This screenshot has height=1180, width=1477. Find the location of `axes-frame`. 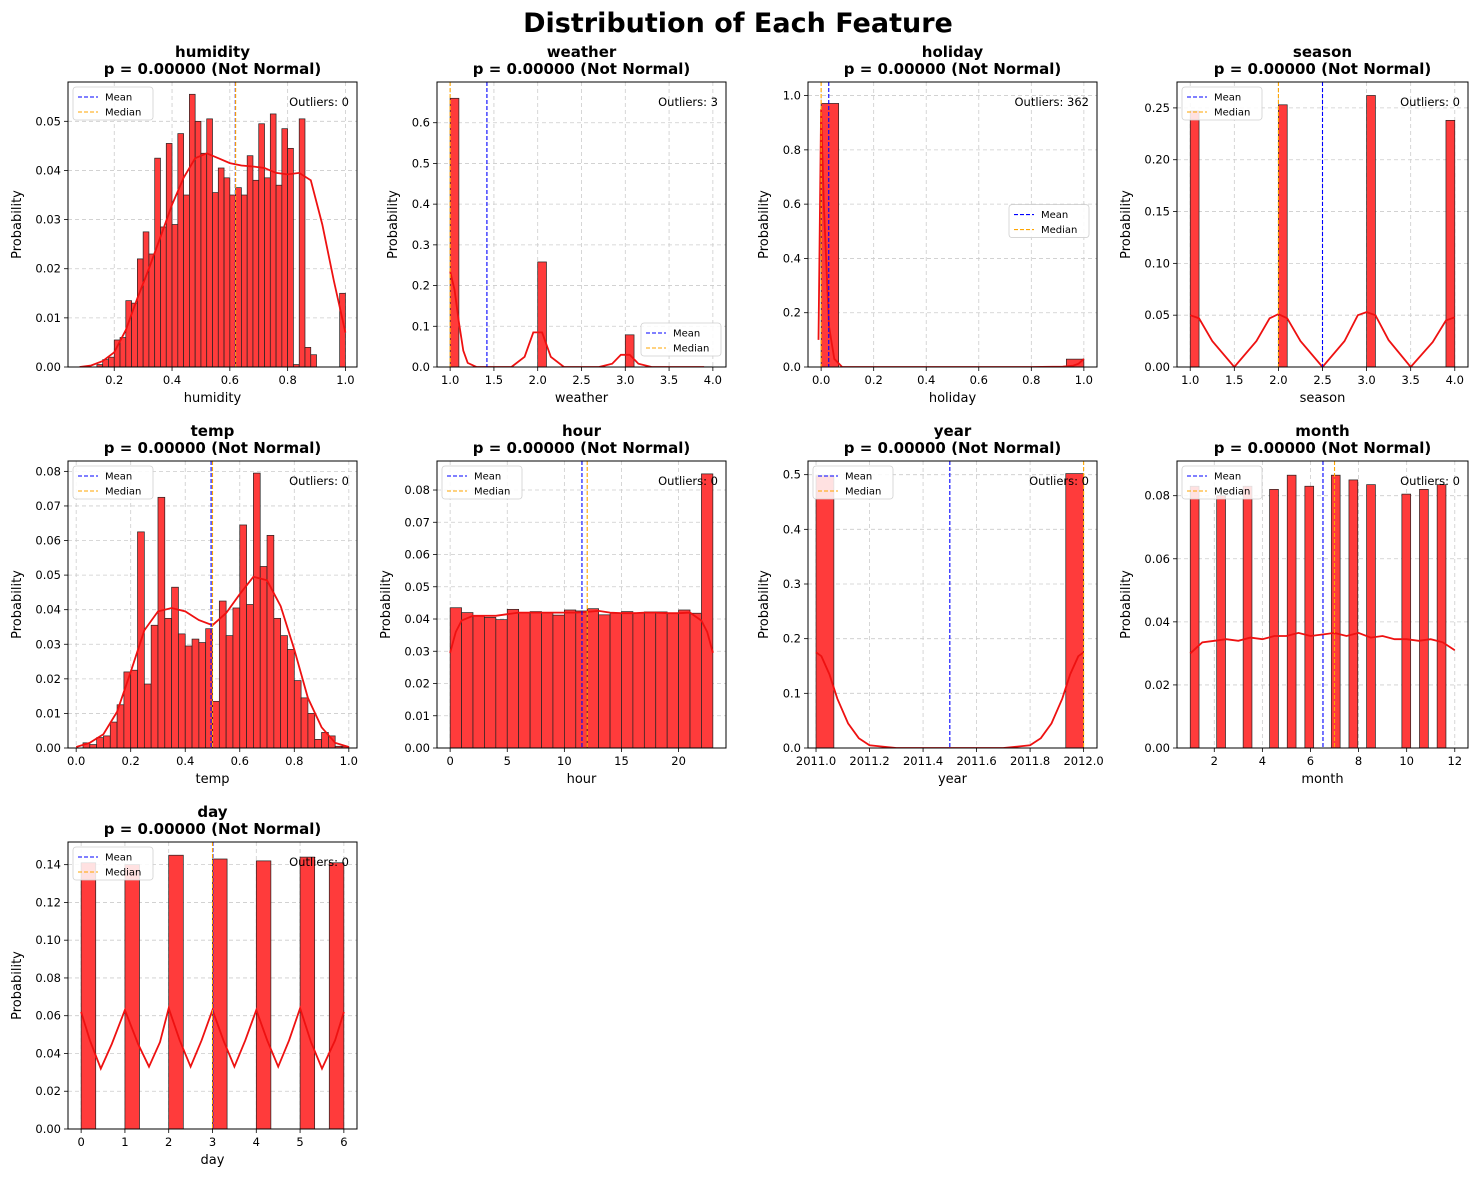

axes-frame is located at coordinates (212, 224).